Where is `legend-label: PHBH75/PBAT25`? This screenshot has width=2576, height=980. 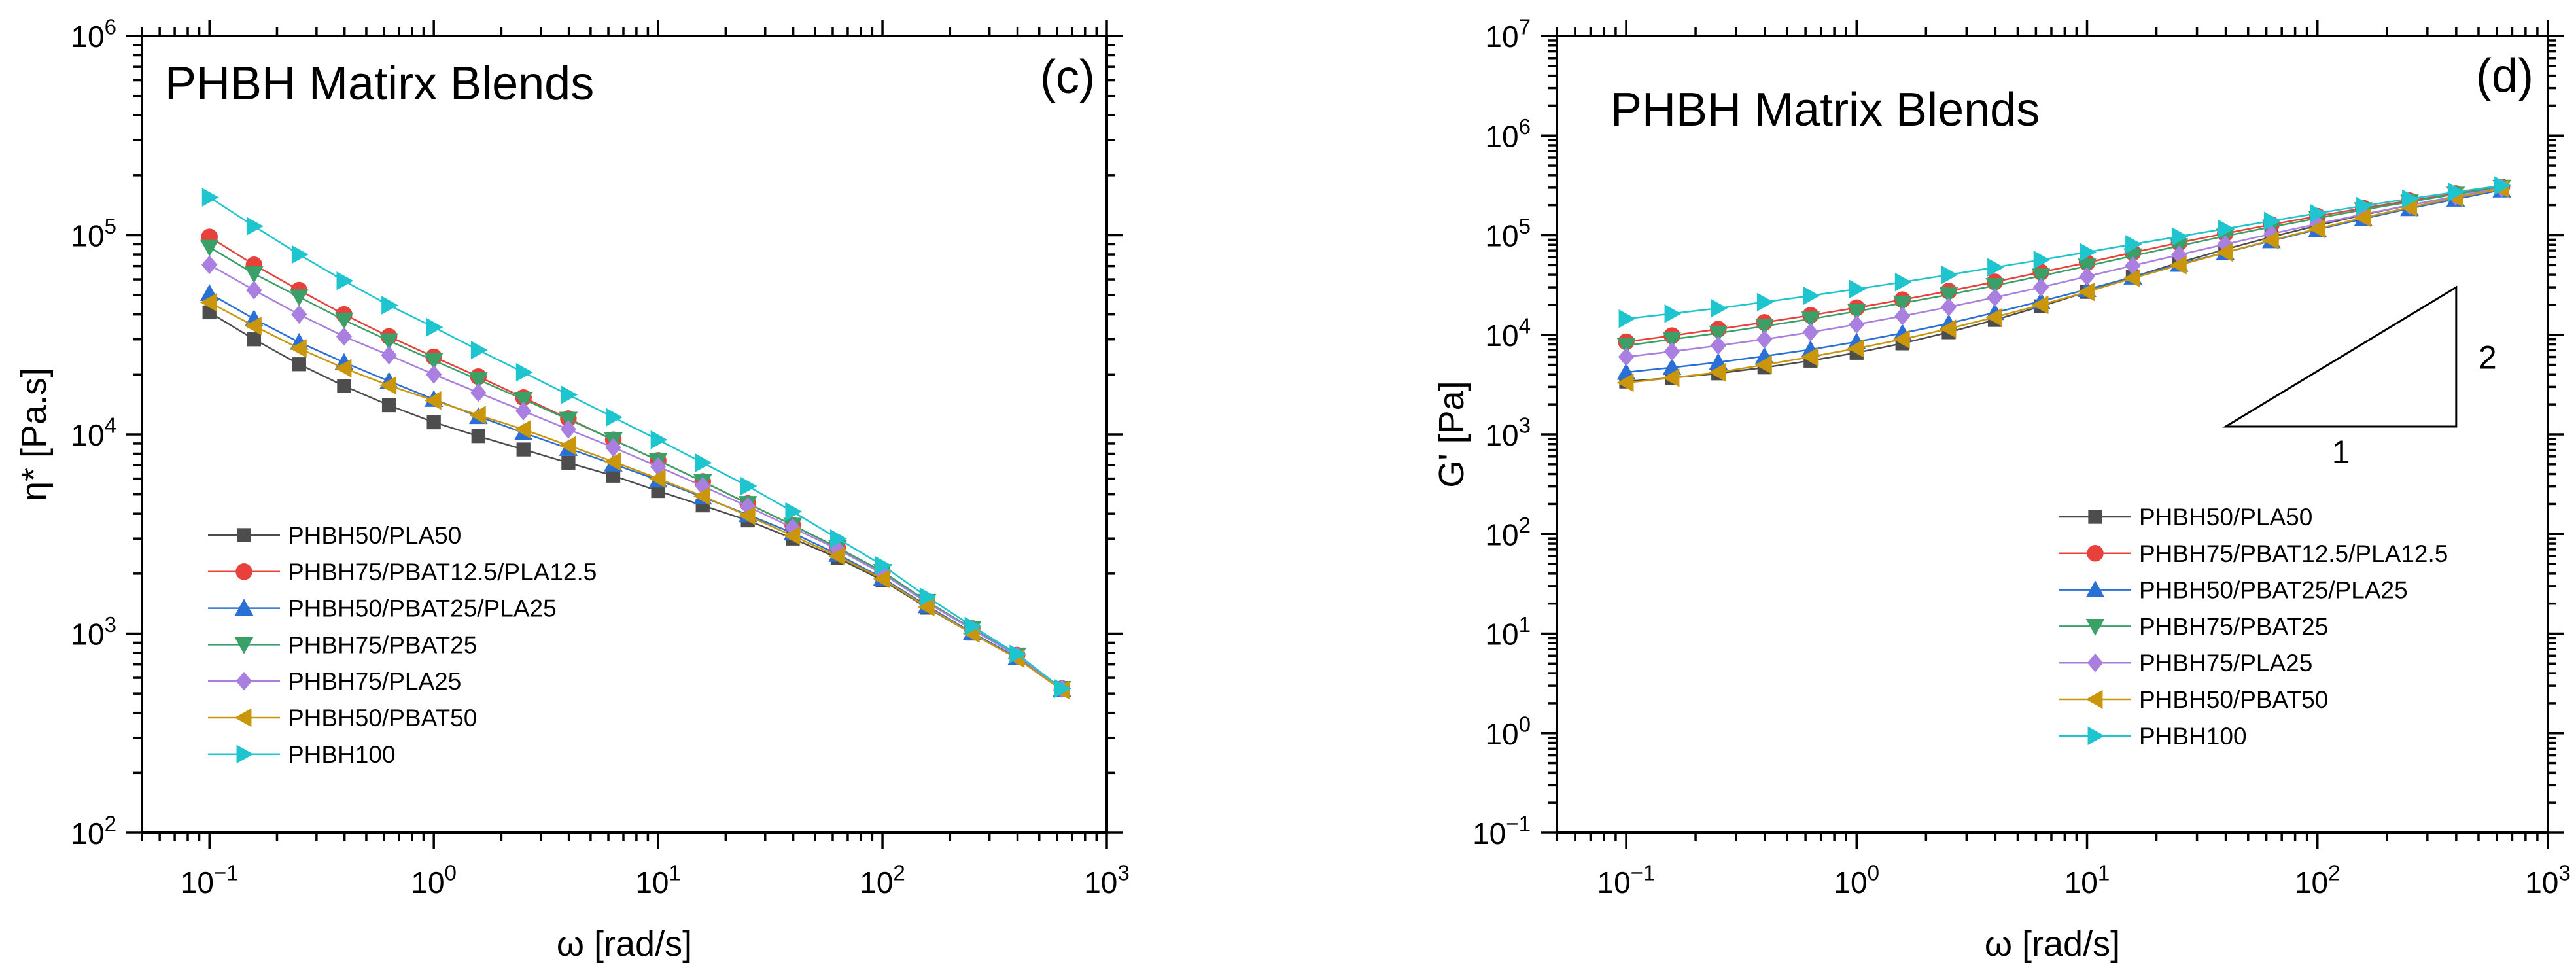
legend-label: PHBH75/PBAT25 is located at coordinates (383, 644).